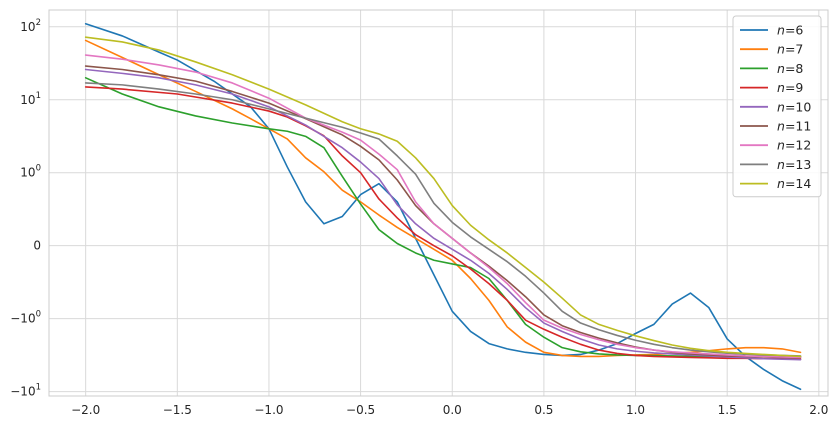  Describe the element at coordinates (543, 410) in the screenshot. I see `x-tick-label: 0.5` at that location.